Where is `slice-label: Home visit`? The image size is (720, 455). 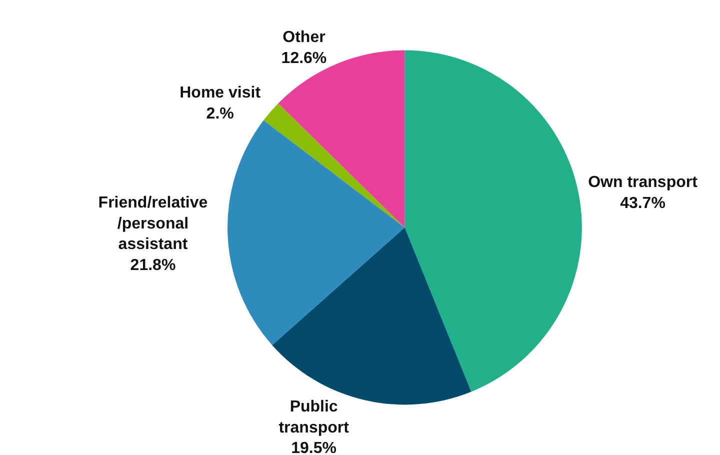 slice-label: Home visit is located at coordinates (221, 93).